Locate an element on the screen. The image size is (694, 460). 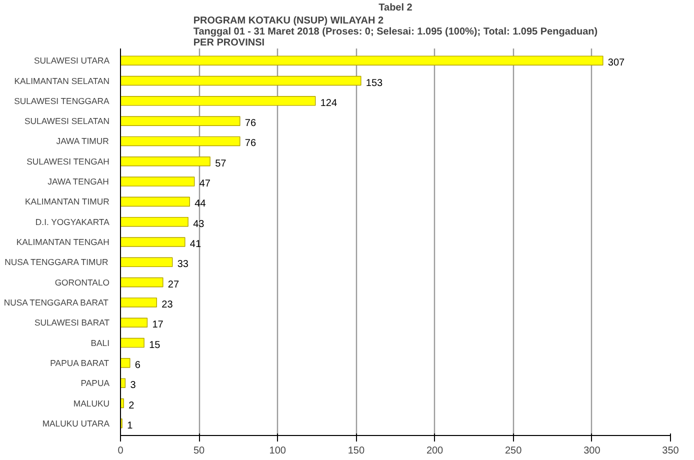
y-tick-label: MALUKU UTARA is located at coordinates (76, 423).